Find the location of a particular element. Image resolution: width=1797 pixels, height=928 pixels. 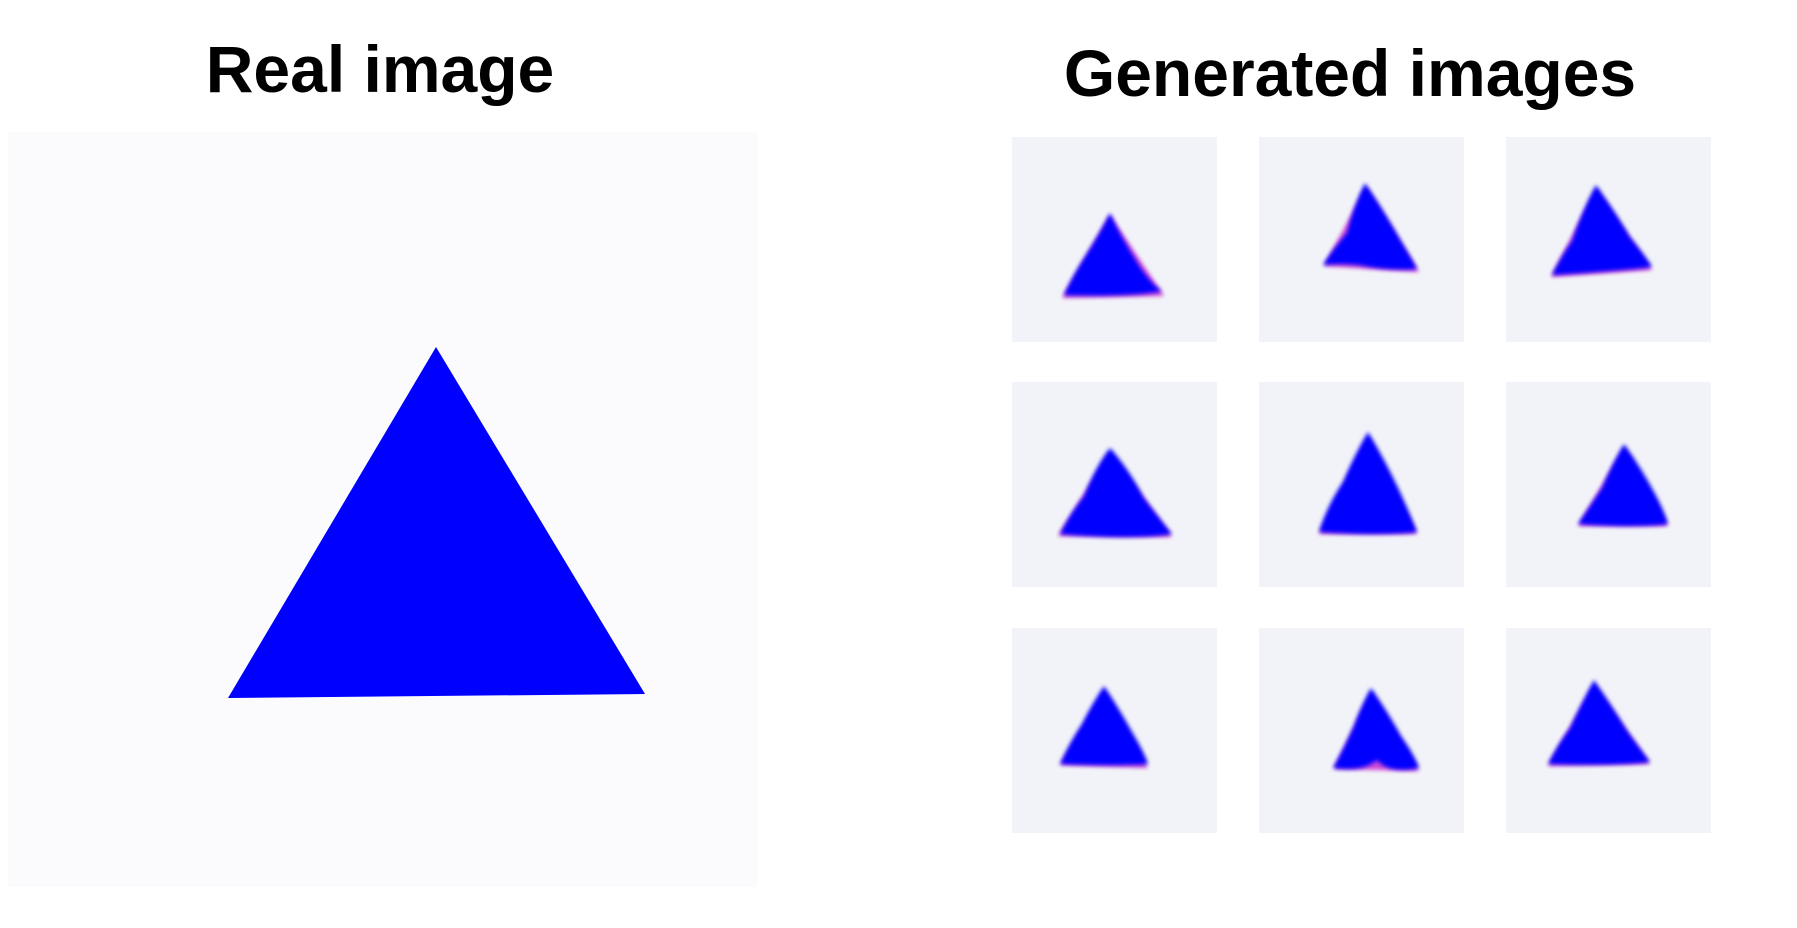

real-triangle-icon is located at coordinates (436, 522).